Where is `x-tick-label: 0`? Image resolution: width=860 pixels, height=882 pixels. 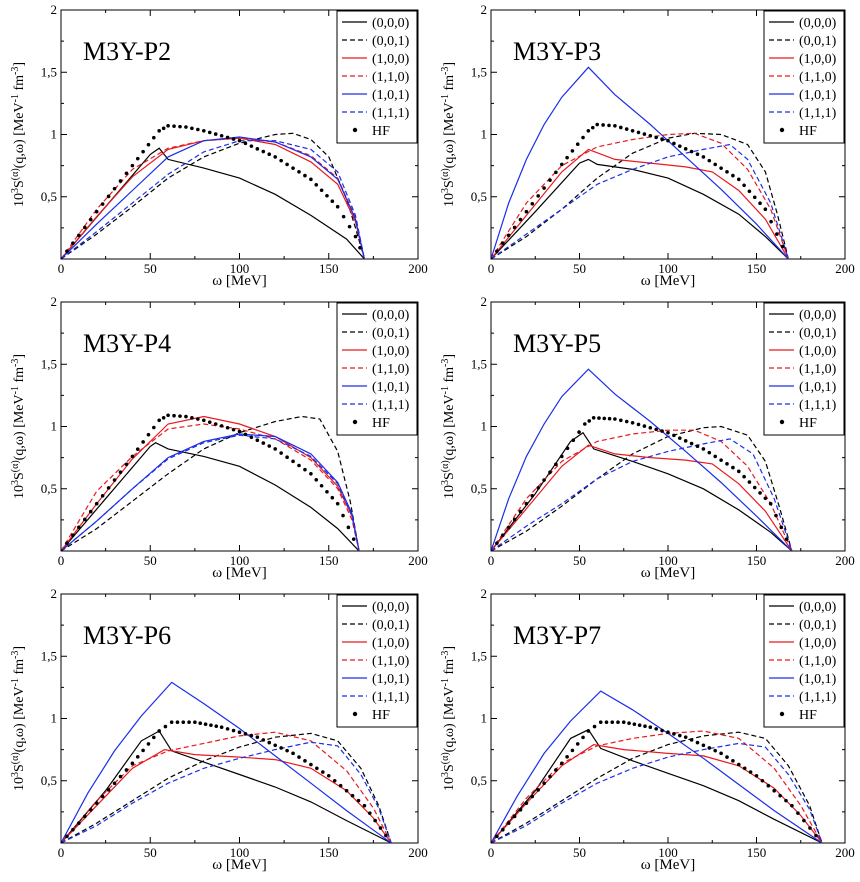 x-tick-label: 0 is located at coordinates (61, 268).